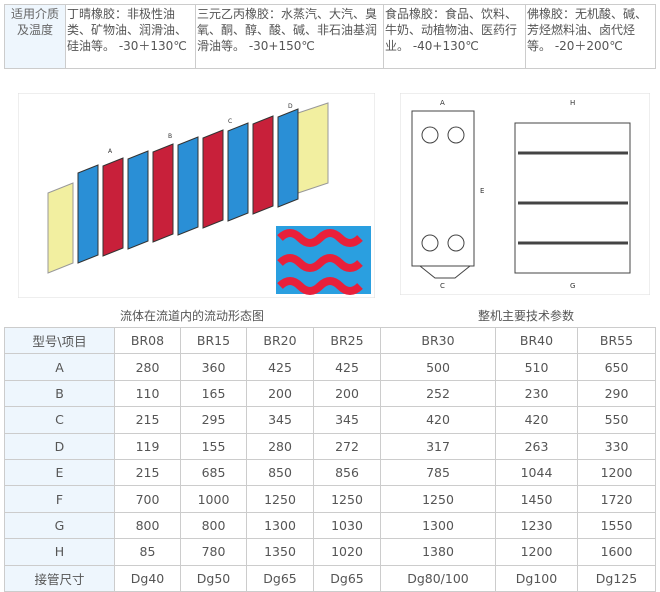  What do you see at coordinates (59, 393) in the screenshot?
I see `row-label: B` at bounding box center [59, 393].